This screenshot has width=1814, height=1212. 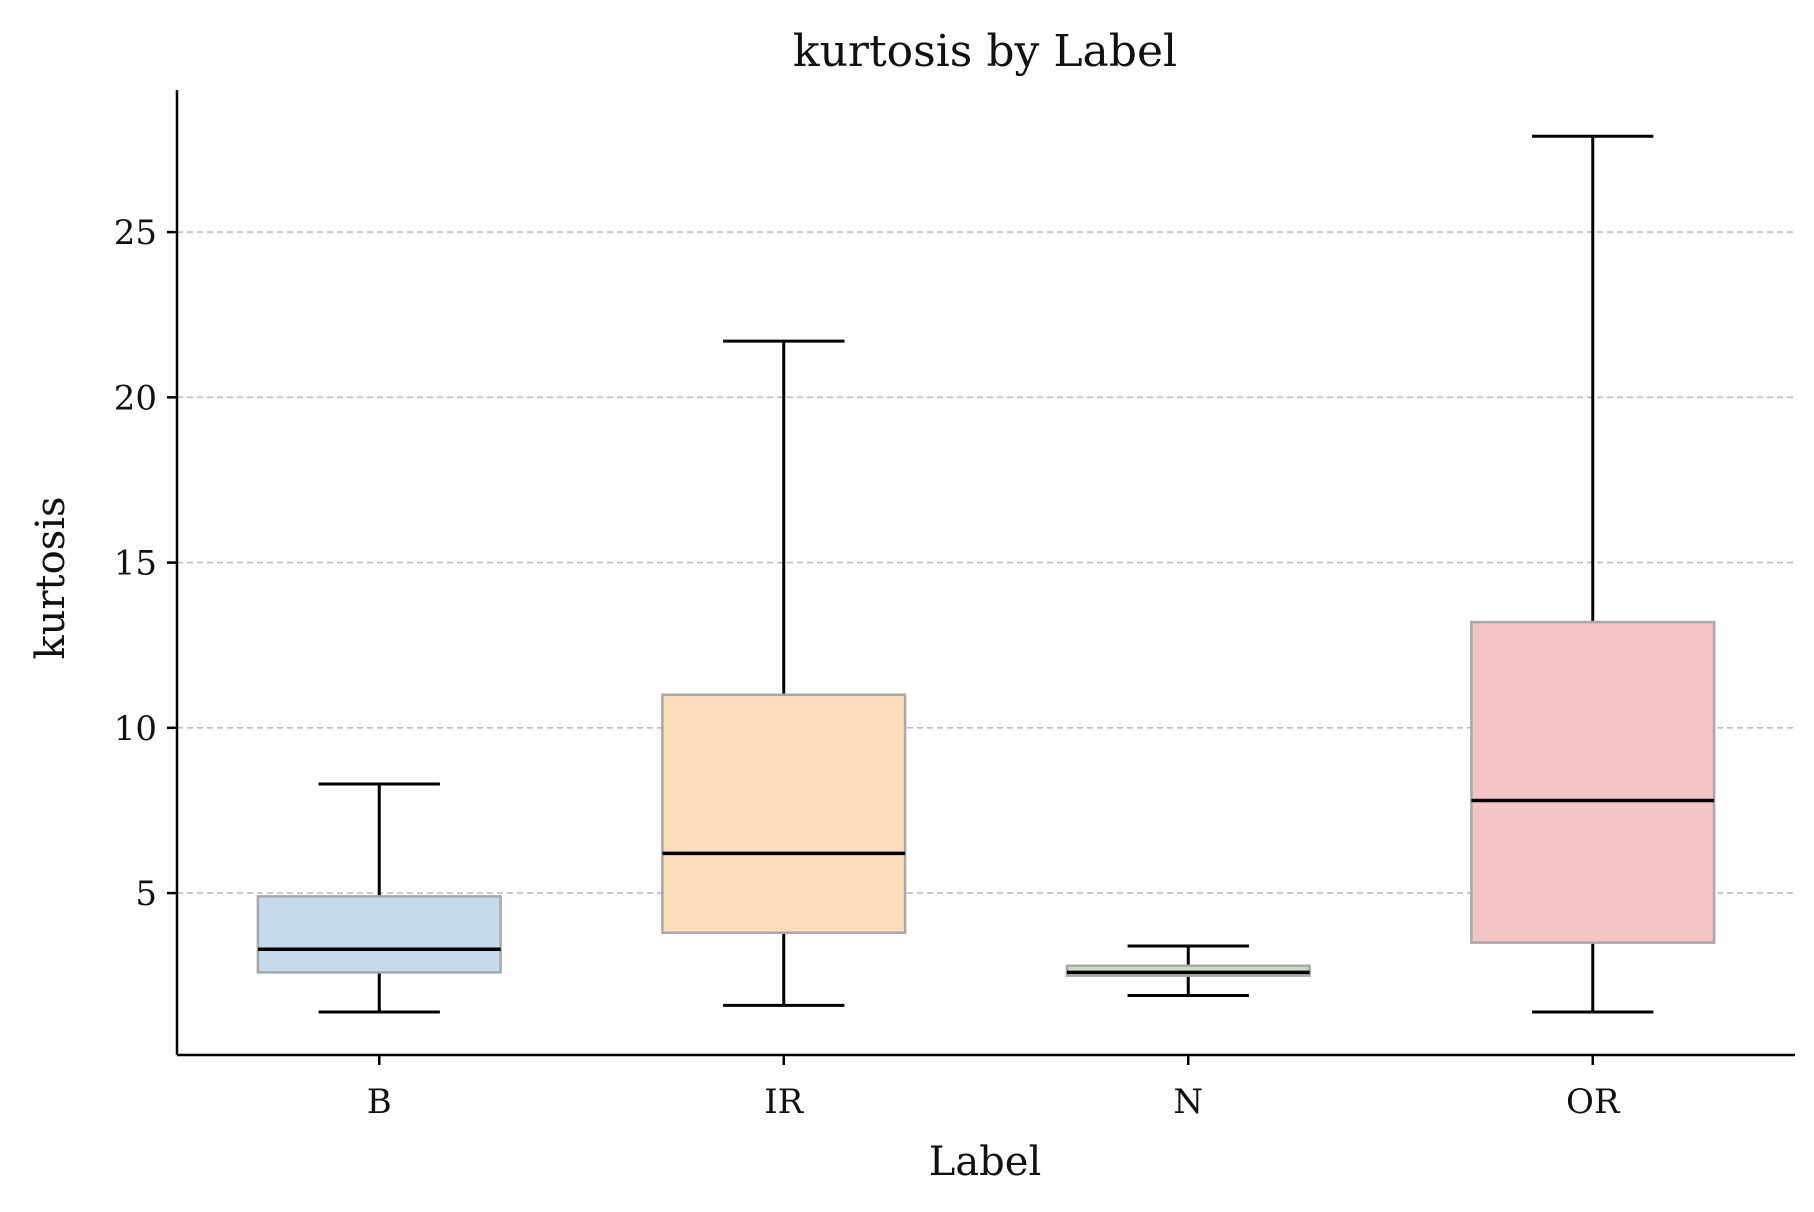 I want to click on box-group-B, so click(x=379, y=898).